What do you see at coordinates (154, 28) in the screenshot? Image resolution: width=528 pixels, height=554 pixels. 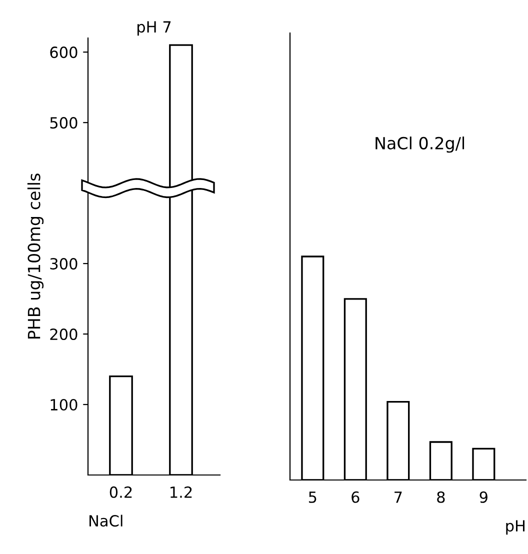 I see `chart-title: pH 7` at bounding box center [154, 28].